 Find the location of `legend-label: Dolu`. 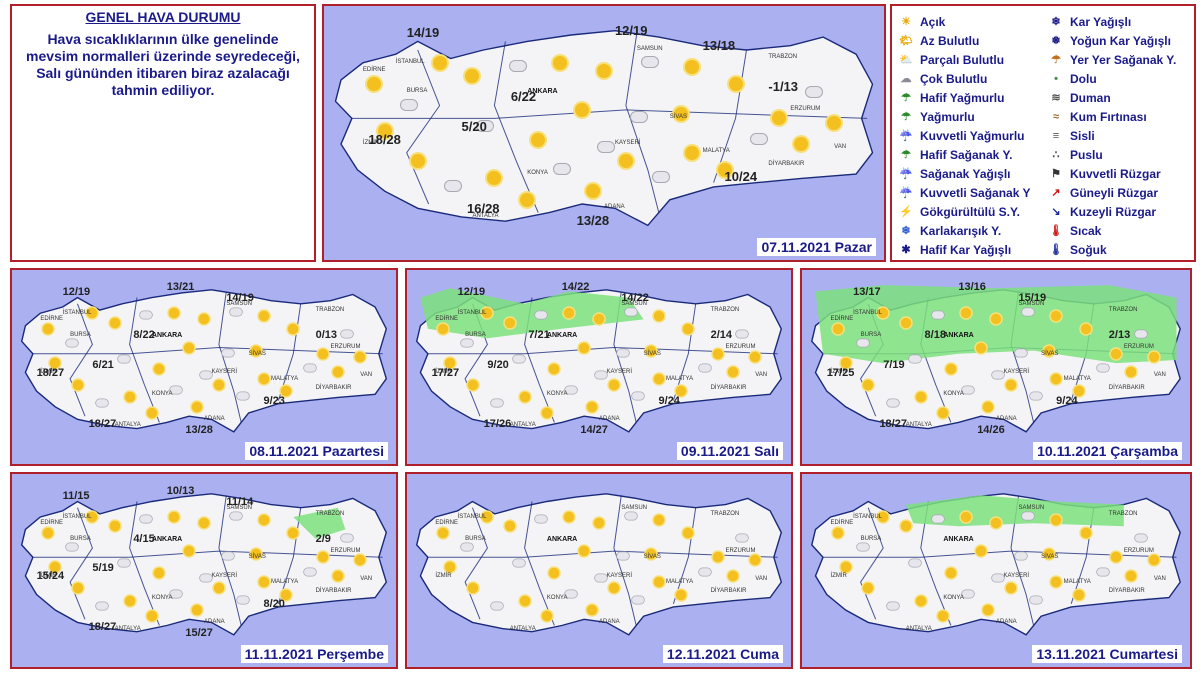

legend-label: Dolu is located at coordinates (1083, 78).